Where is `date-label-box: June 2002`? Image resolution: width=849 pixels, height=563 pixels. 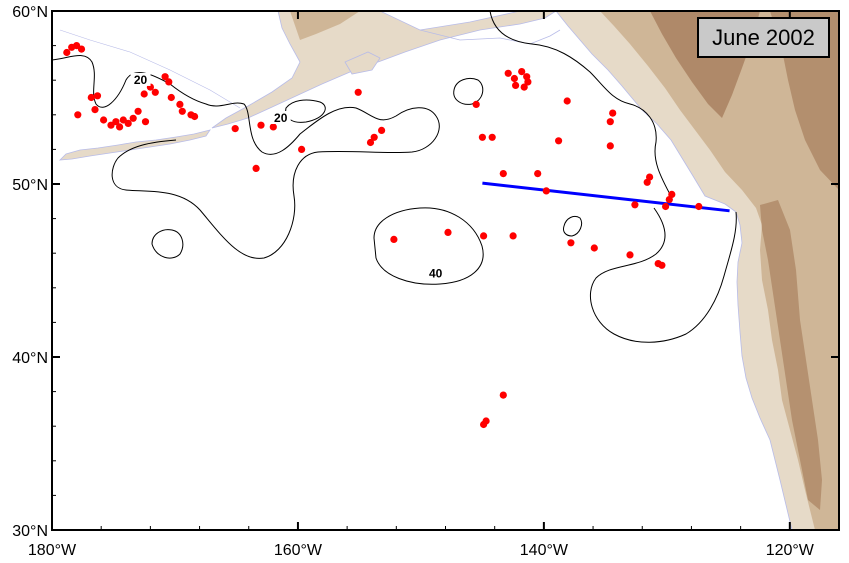 date-label-box: June 2002 is located at coordinates (763, 37).